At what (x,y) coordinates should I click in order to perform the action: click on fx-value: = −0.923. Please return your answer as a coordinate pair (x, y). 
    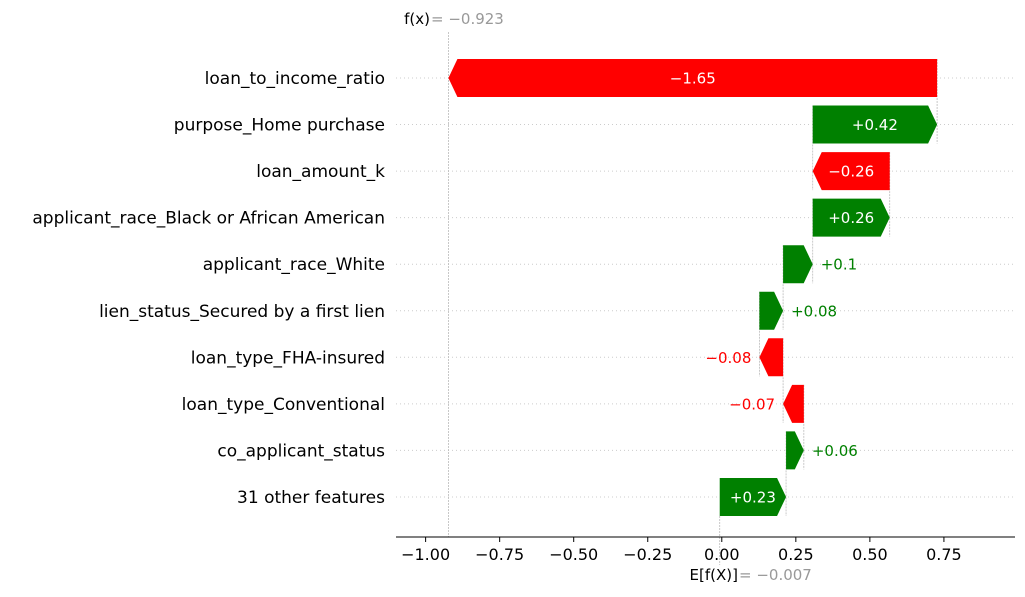
    Looking at the image, I should click on (467, 19).